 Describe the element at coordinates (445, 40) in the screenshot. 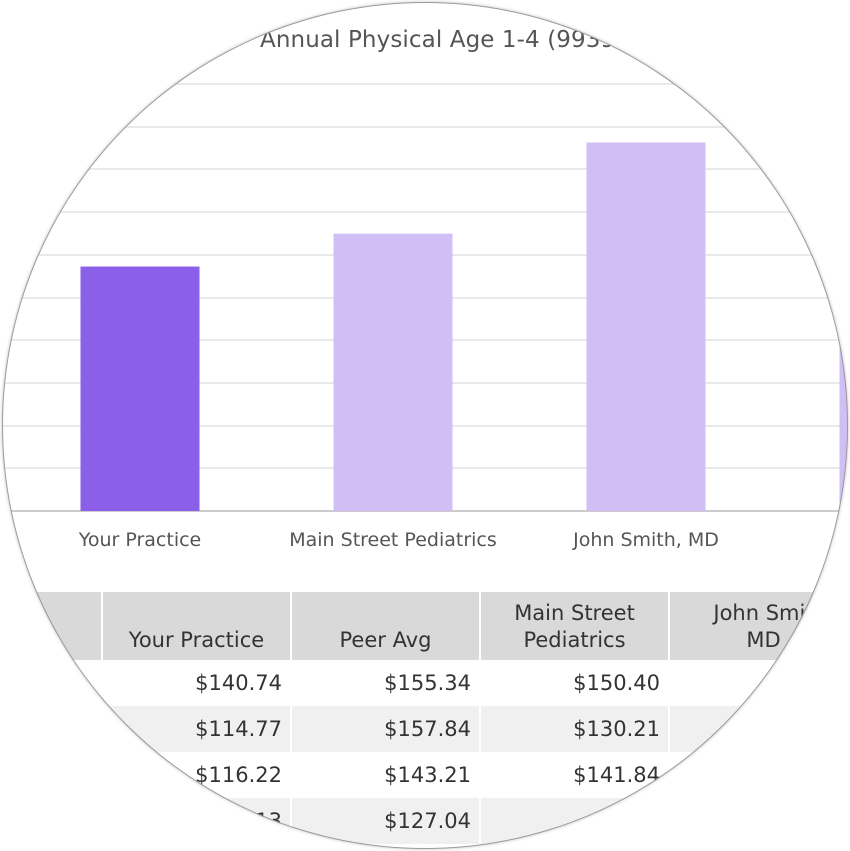

I see `chart-title: Annual Physical Age 1-4 (99392` at that location.